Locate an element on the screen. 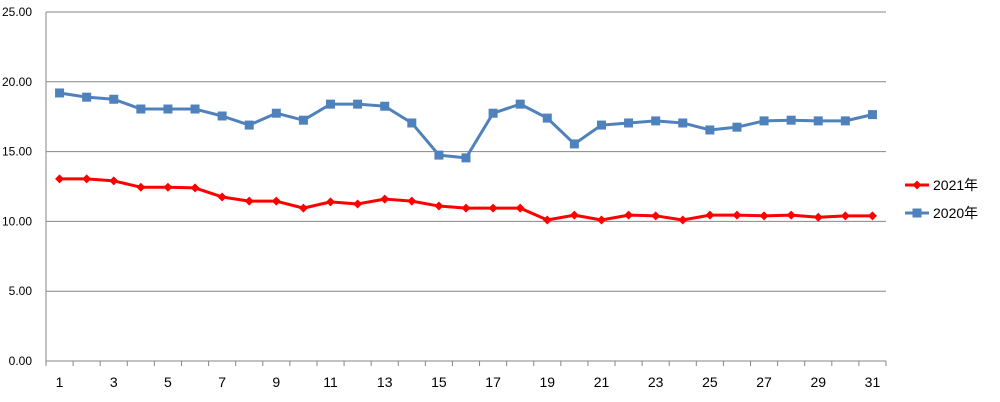 The image size is (1000, 402). x-tick-label: 3 is located at coordinates (114, 382).